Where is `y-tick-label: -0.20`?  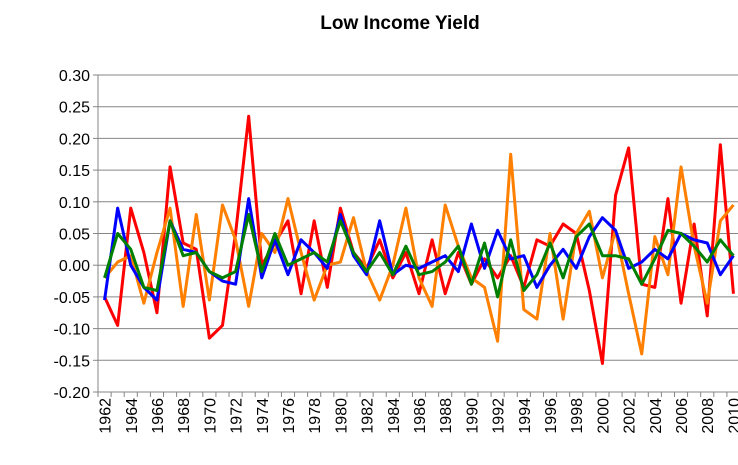
y-tick-label: -0.20 is located at coordinates (72, 393).